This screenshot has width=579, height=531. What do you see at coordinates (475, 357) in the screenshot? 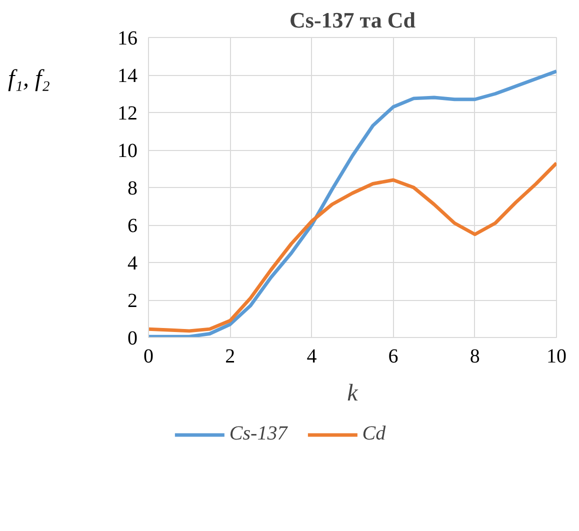
I see `x-tick-label: 8` at bounding box center [475, 357].